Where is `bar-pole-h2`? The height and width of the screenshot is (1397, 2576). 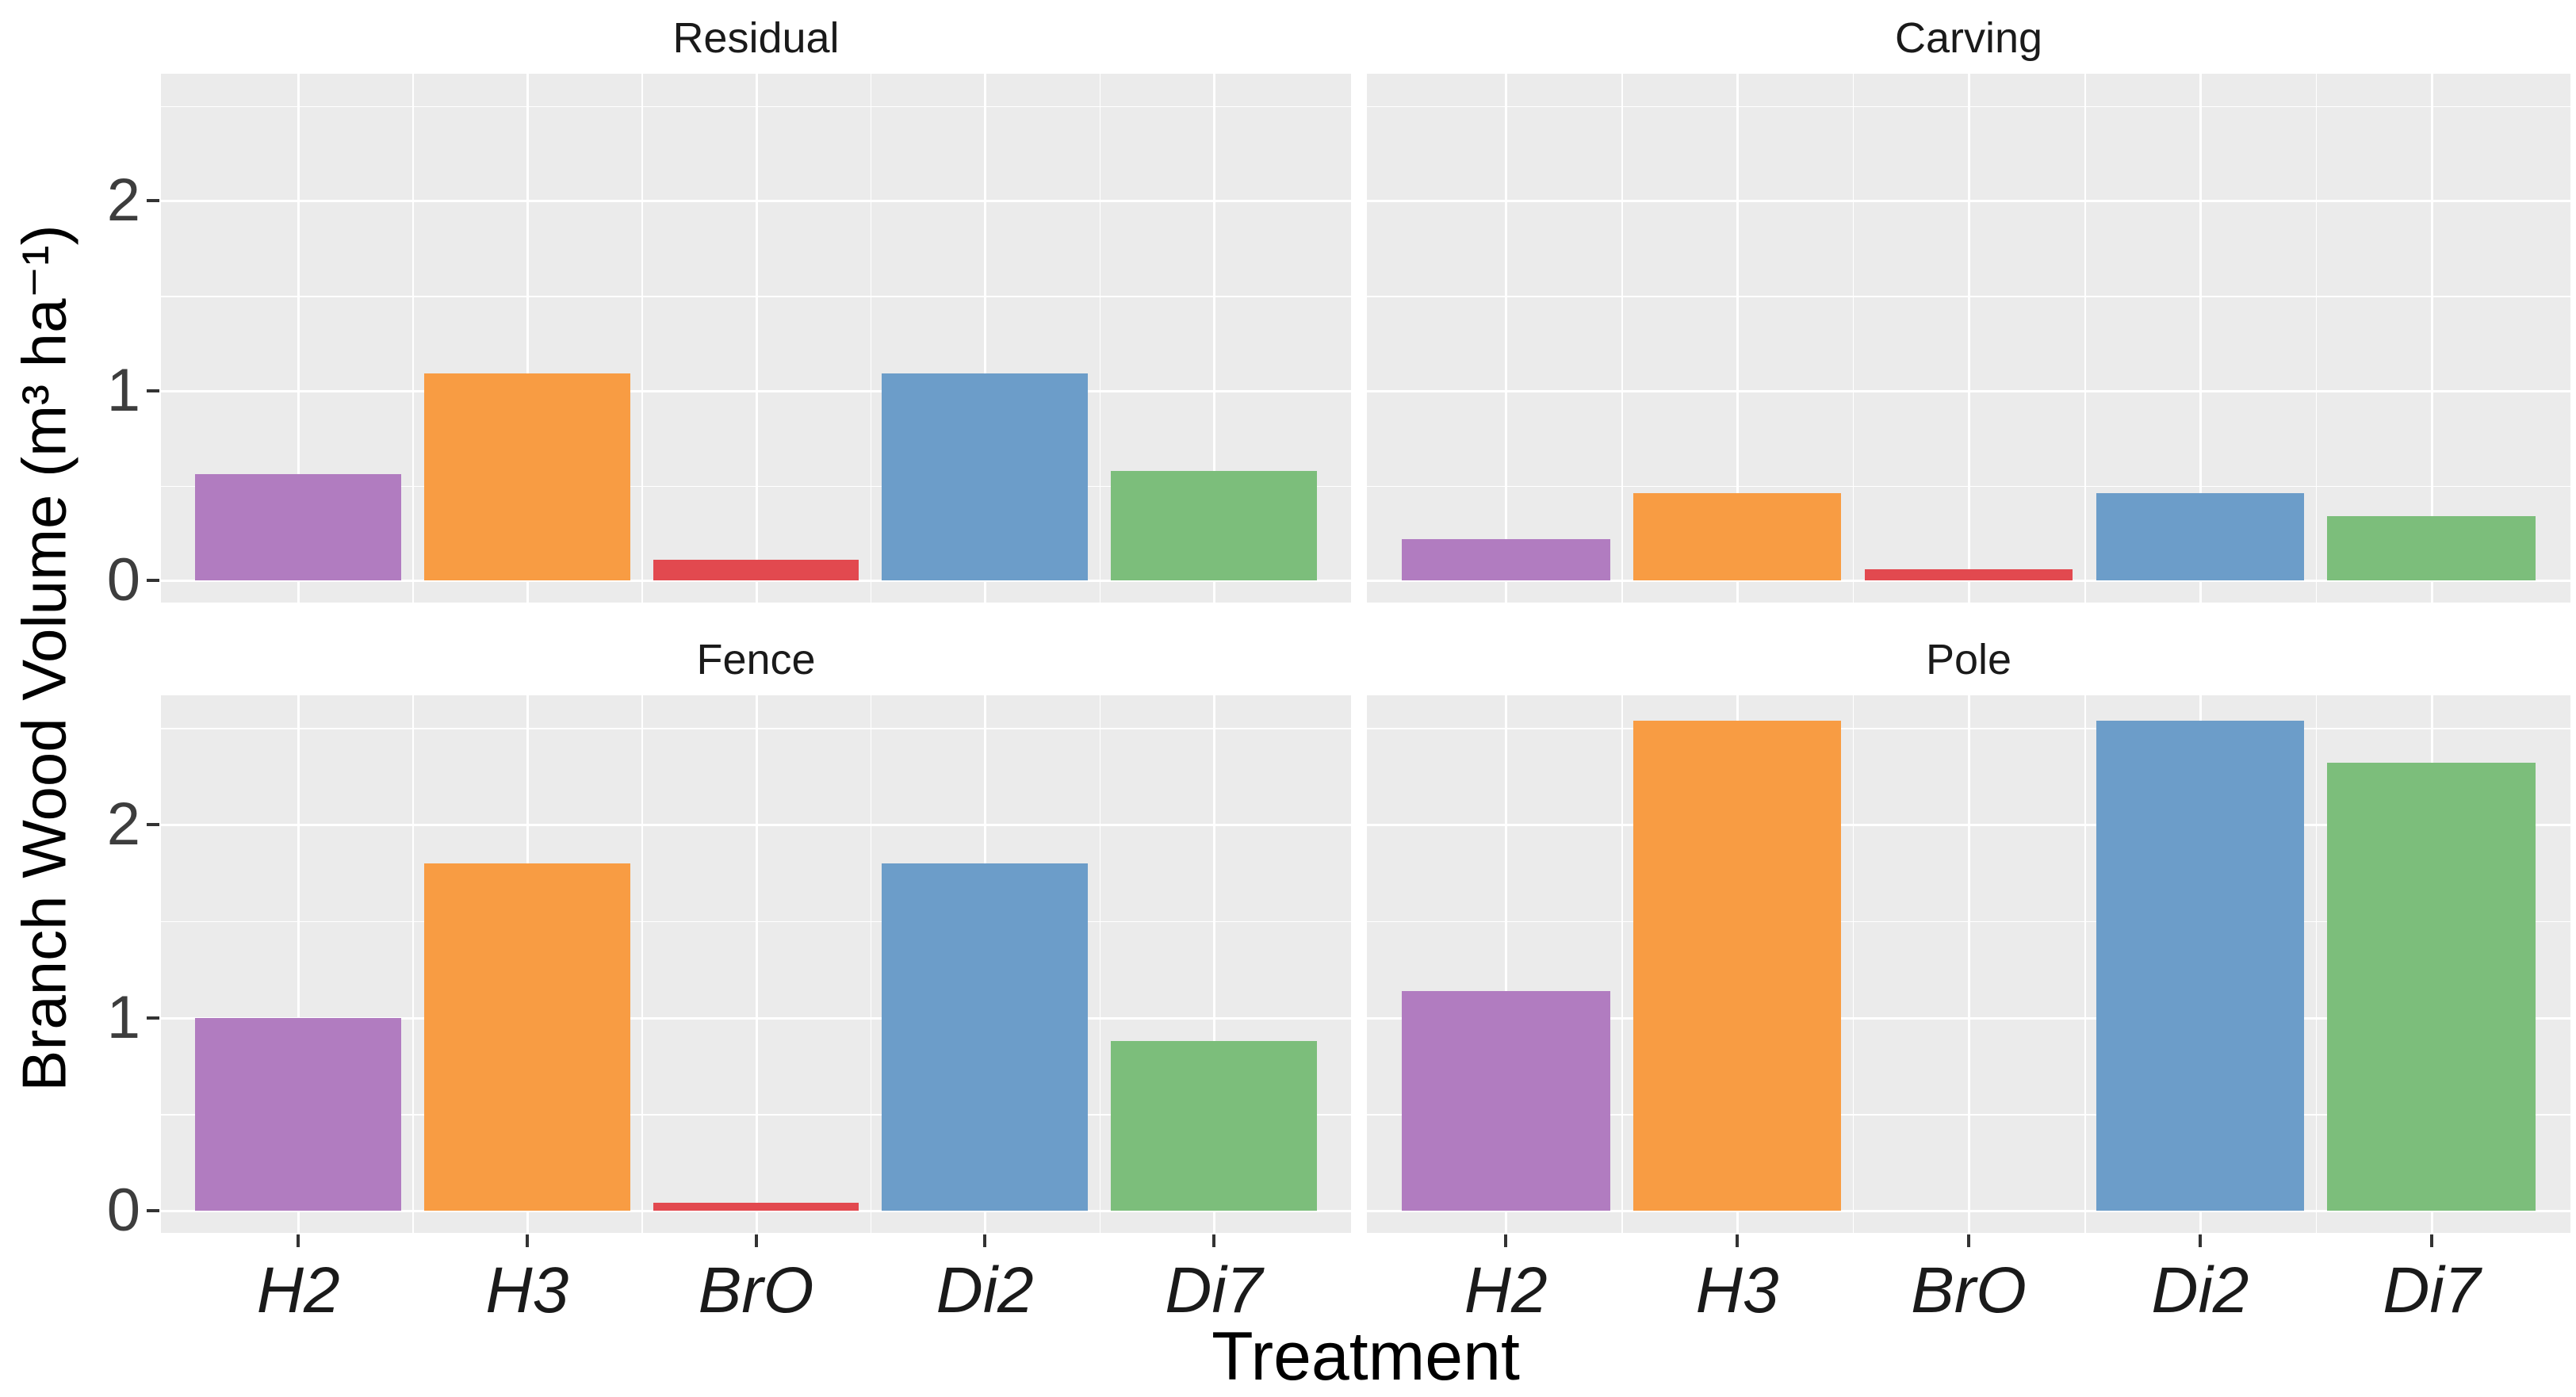
bar-pole-h2 is located at coordinates (1505, 1101).